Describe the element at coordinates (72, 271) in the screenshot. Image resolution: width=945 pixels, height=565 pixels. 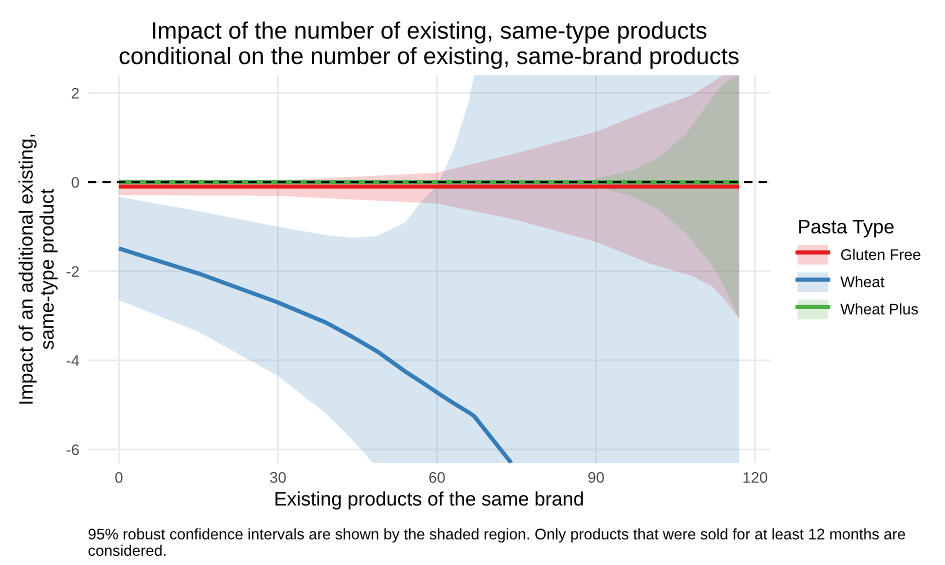
I see `y-tick-label: -2` at that location.